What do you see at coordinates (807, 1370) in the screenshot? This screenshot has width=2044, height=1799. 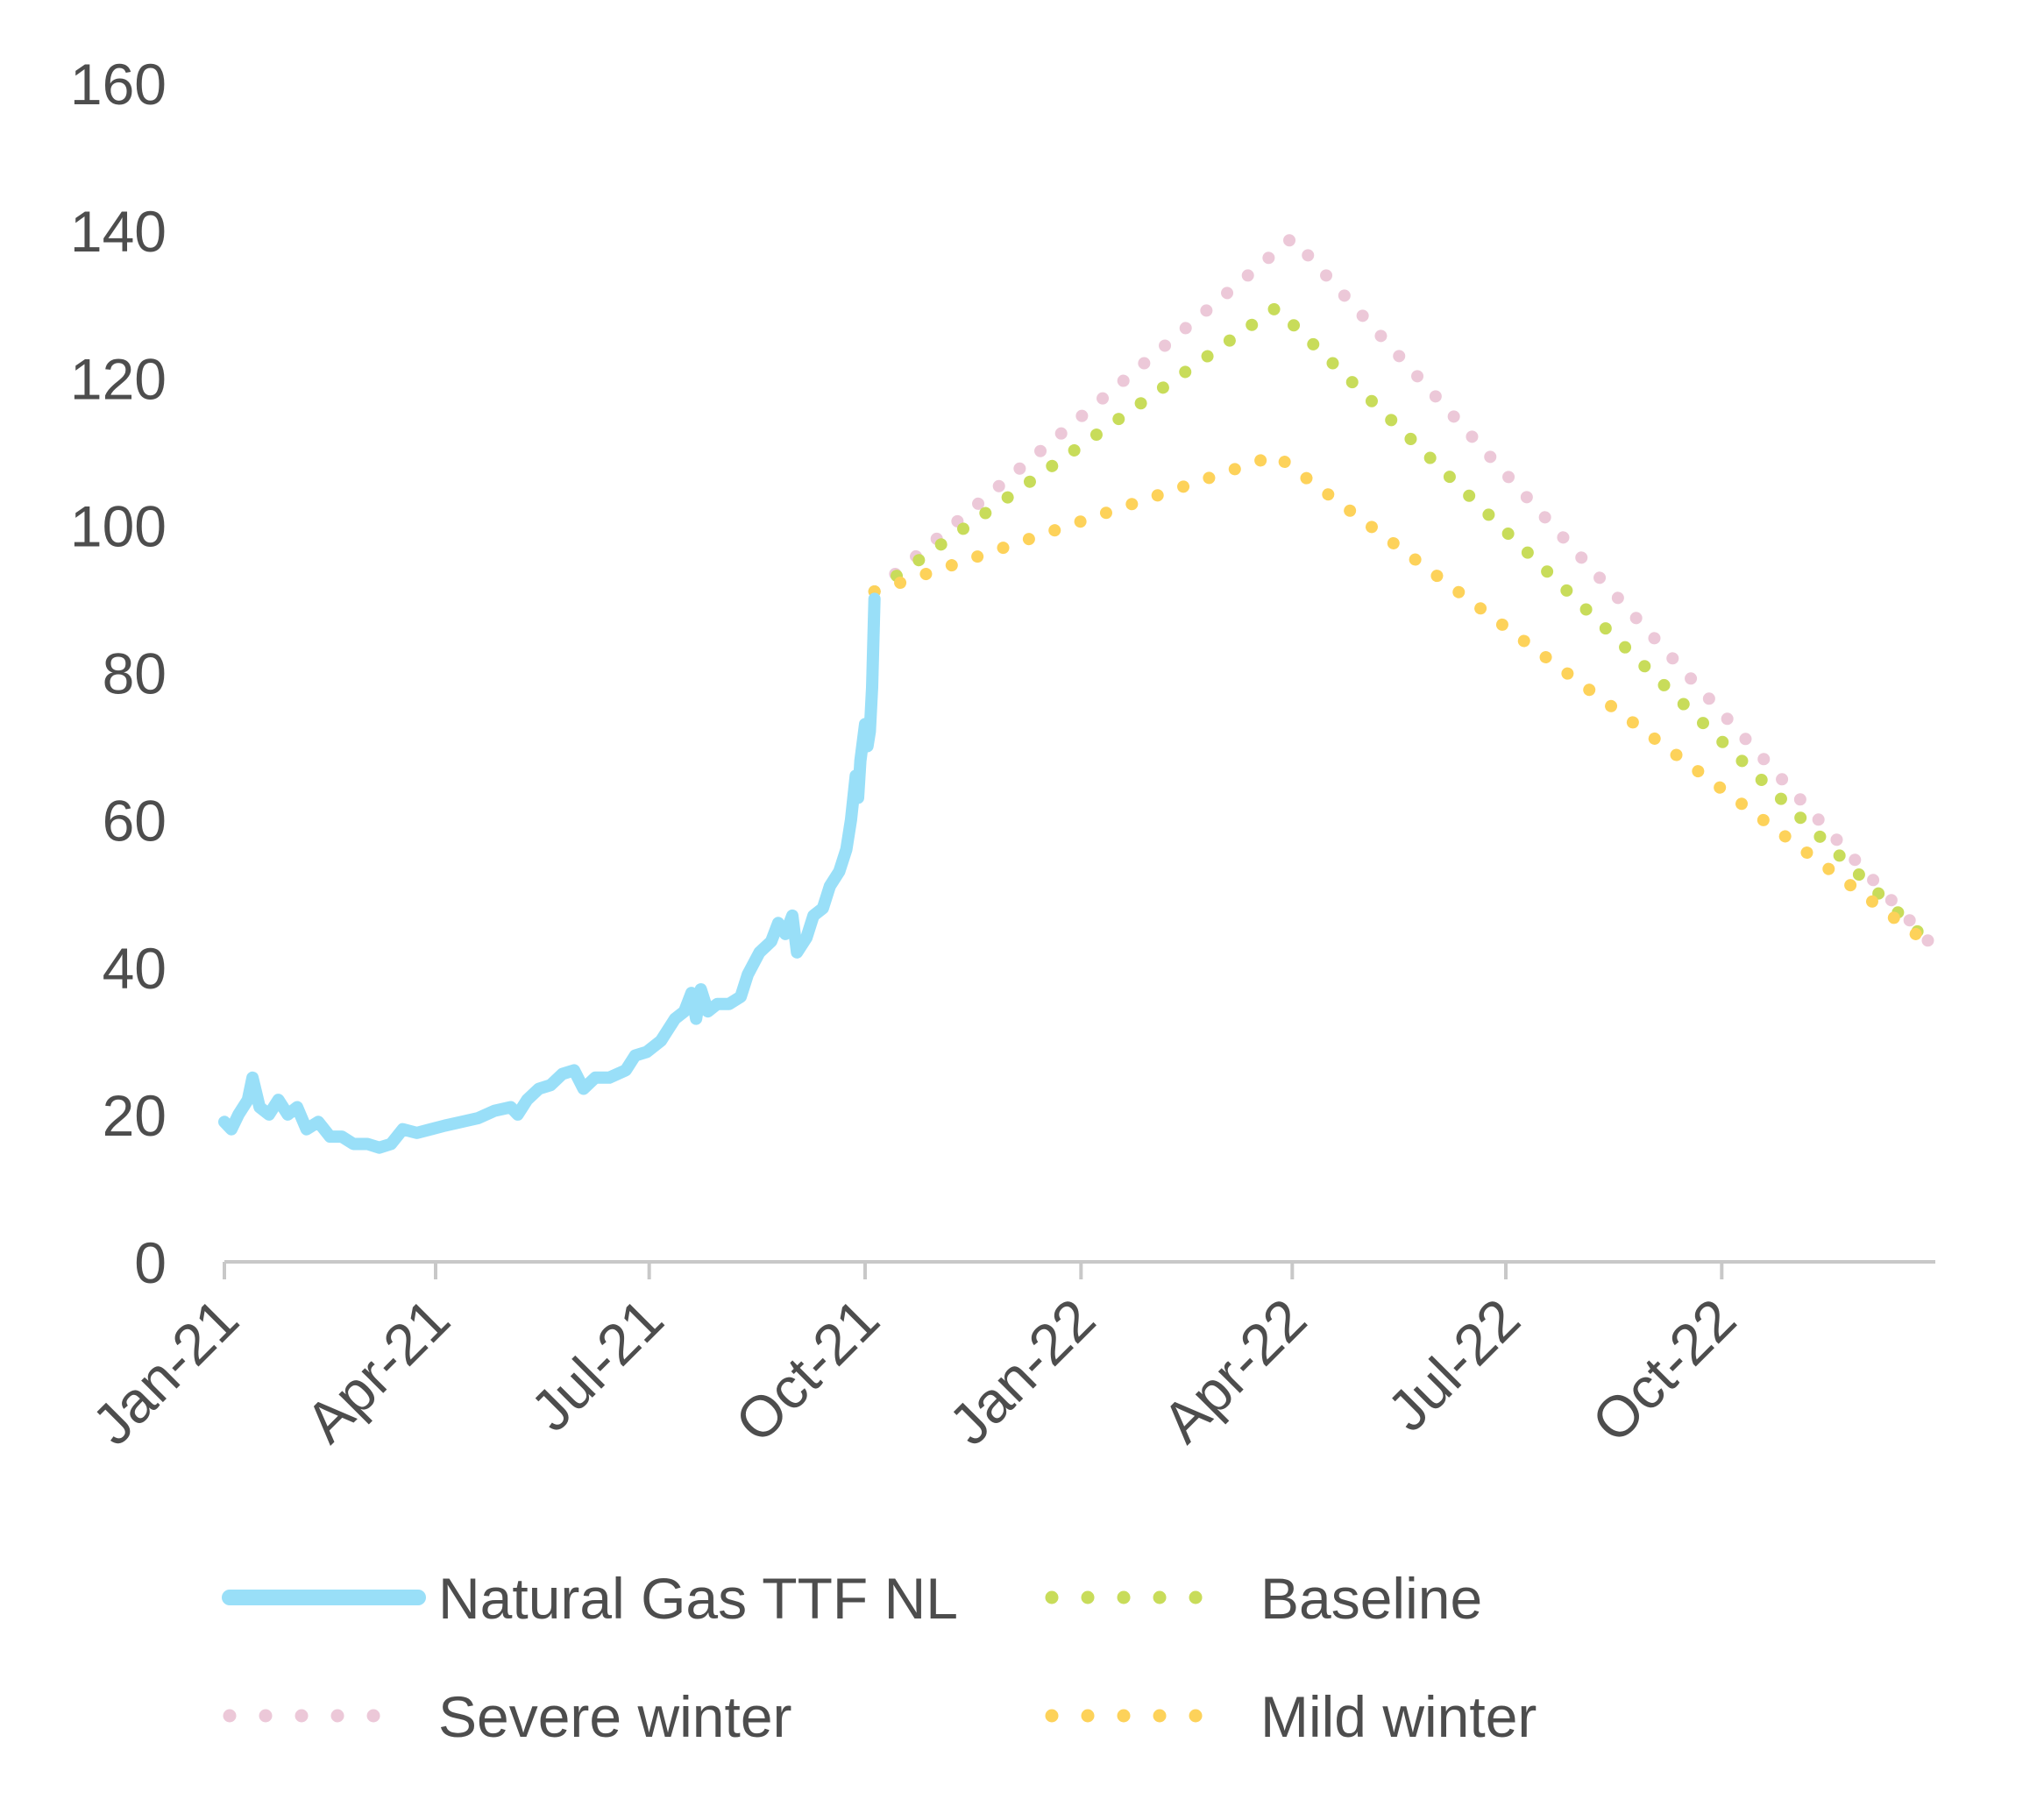 I see `x-tick-label: Oct-21` at bounding box center [807, 1370].